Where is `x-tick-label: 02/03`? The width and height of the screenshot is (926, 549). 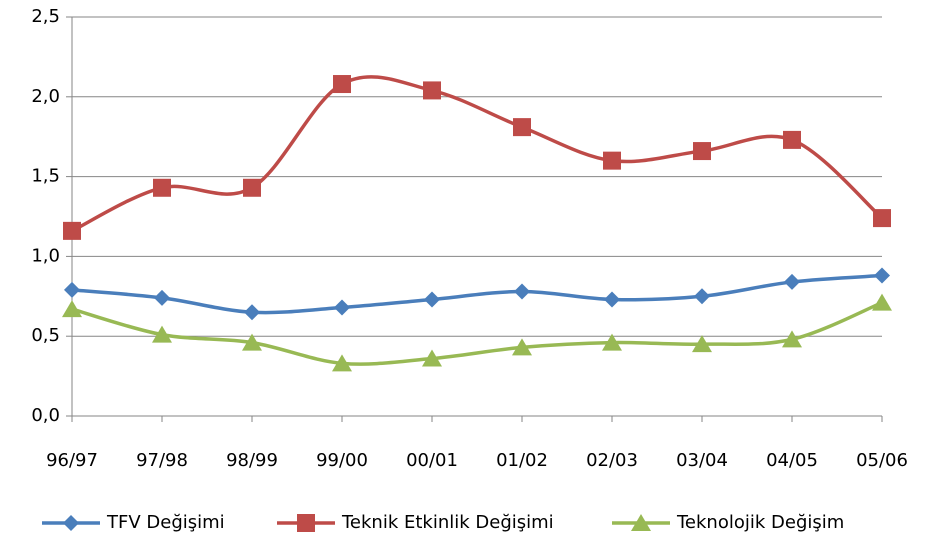
x-tick-label: 02/03 is located at coordinates (612, 460).